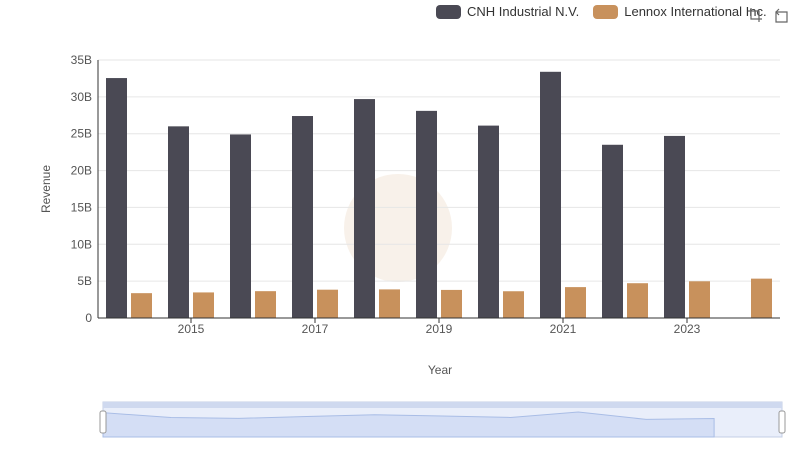 This screenshot has height=461, width=800. Describe the element at coordinates (755, 15) in the screenshot. I see `zoom-icon` at that location.